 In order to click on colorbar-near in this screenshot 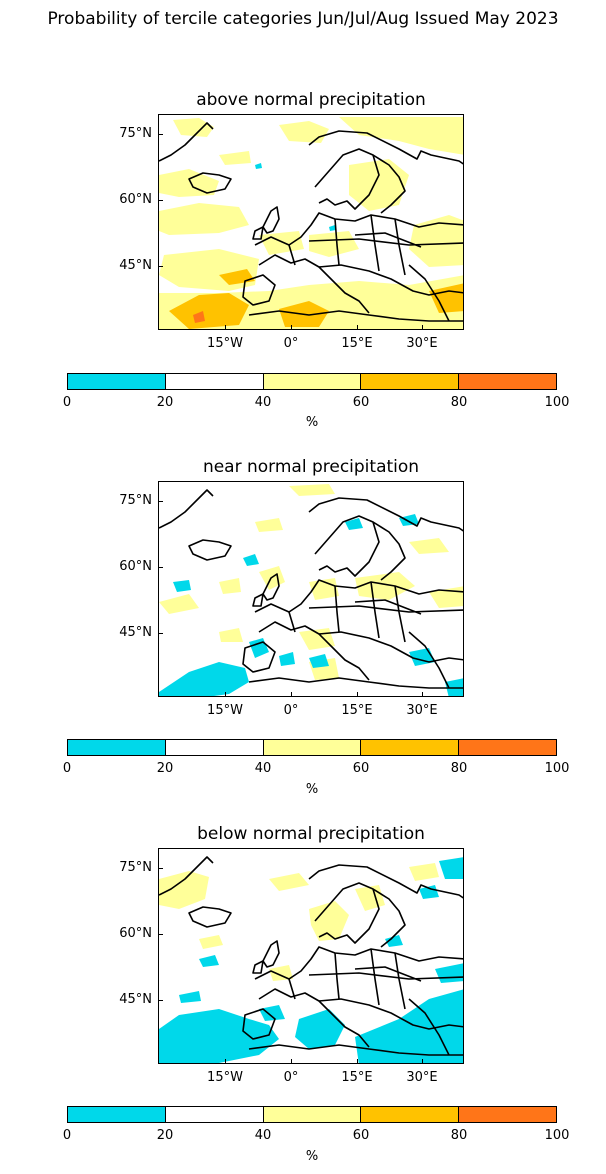, I will do `click(312, 747)`.